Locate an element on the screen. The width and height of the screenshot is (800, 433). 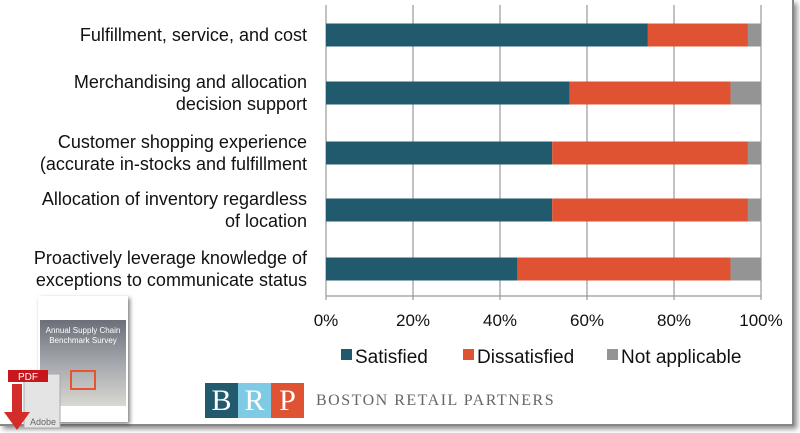
adobe-label: Adobe is located at coordinates (43, 422).